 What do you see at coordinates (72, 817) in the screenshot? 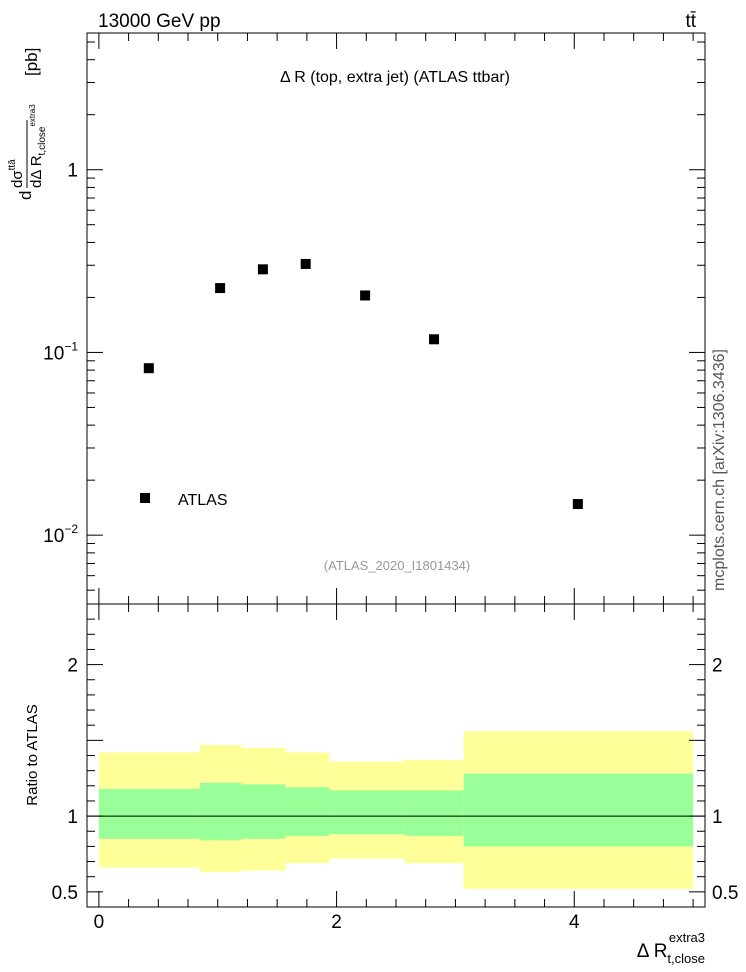
I see `ratio-y-tick-label-left: 1` at bounding box center [72, 817].